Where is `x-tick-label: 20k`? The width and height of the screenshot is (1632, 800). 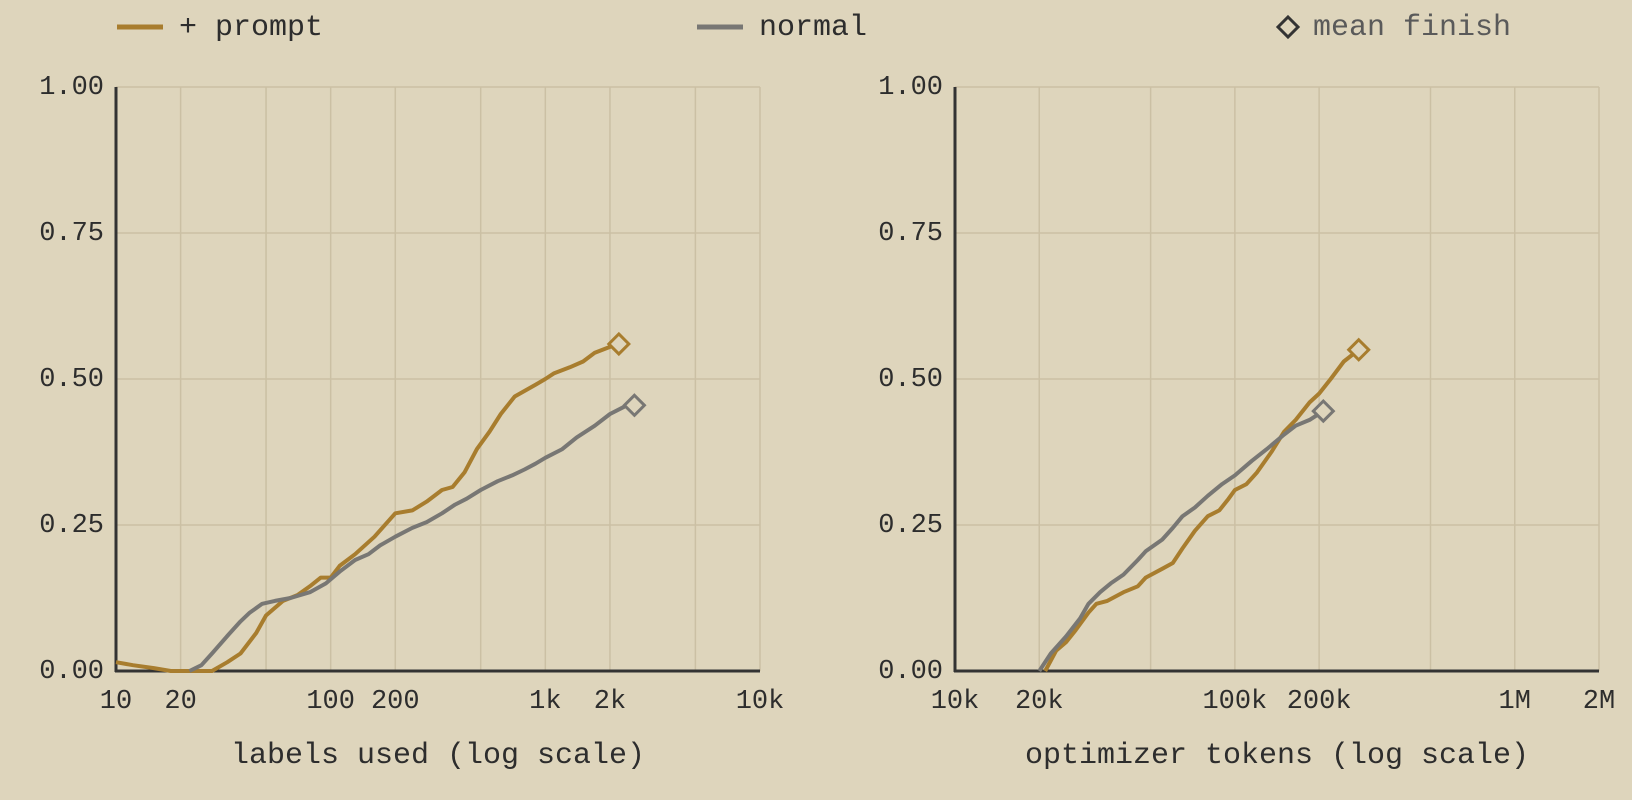 x-tick-label: 20k is located at coordinates (1039, 702).